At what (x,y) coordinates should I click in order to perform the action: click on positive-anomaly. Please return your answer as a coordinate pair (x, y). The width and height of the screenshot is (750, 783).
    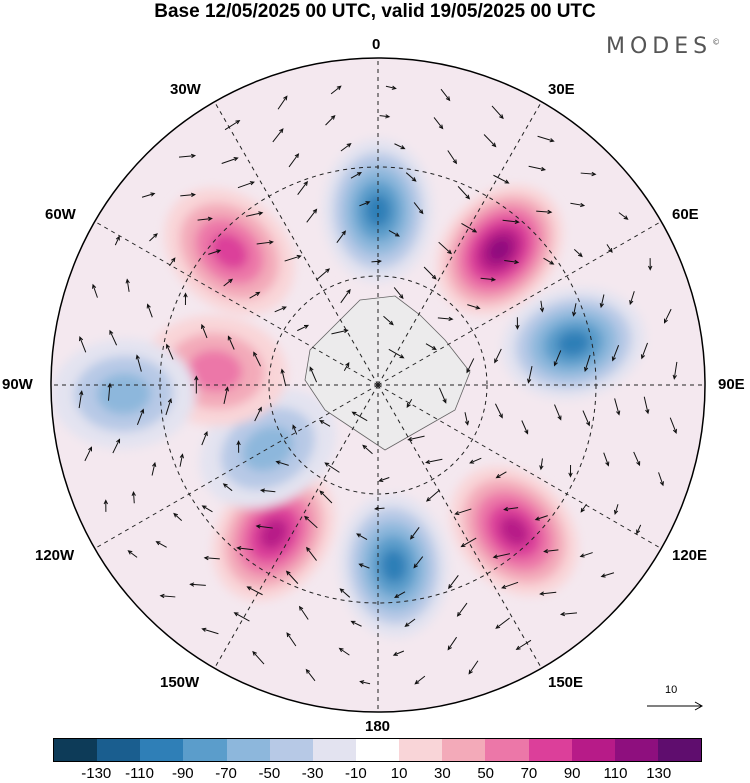
    Looking at the image, I should click on (229, 251).